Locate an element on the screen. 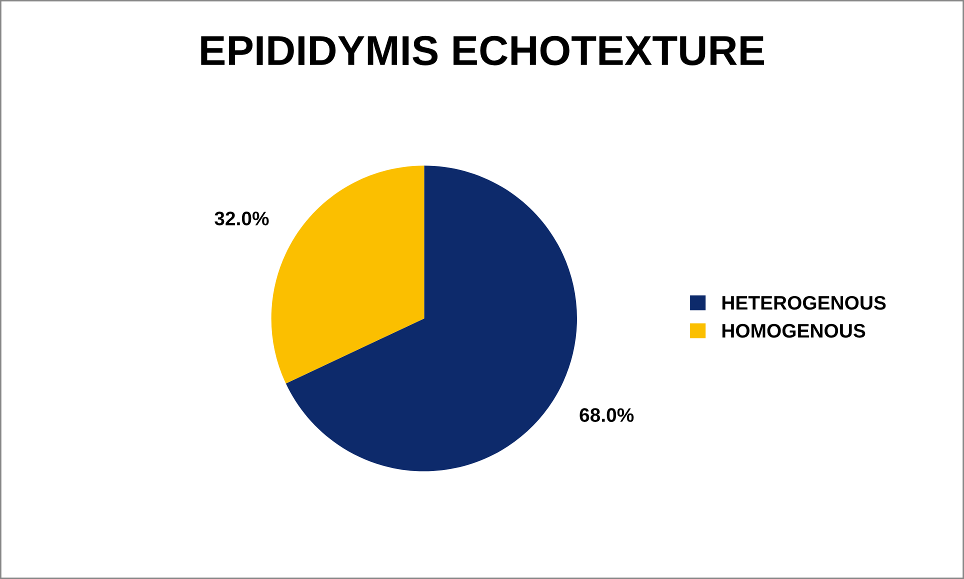  data-label: 32.0% is located at coordinates (241, 219).